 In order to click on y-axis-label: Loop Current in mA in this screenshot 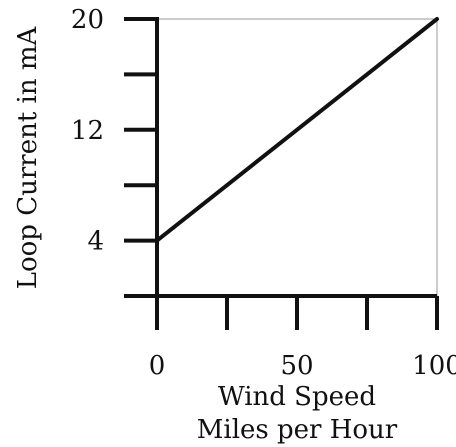, I will do `click(28, 157)`.